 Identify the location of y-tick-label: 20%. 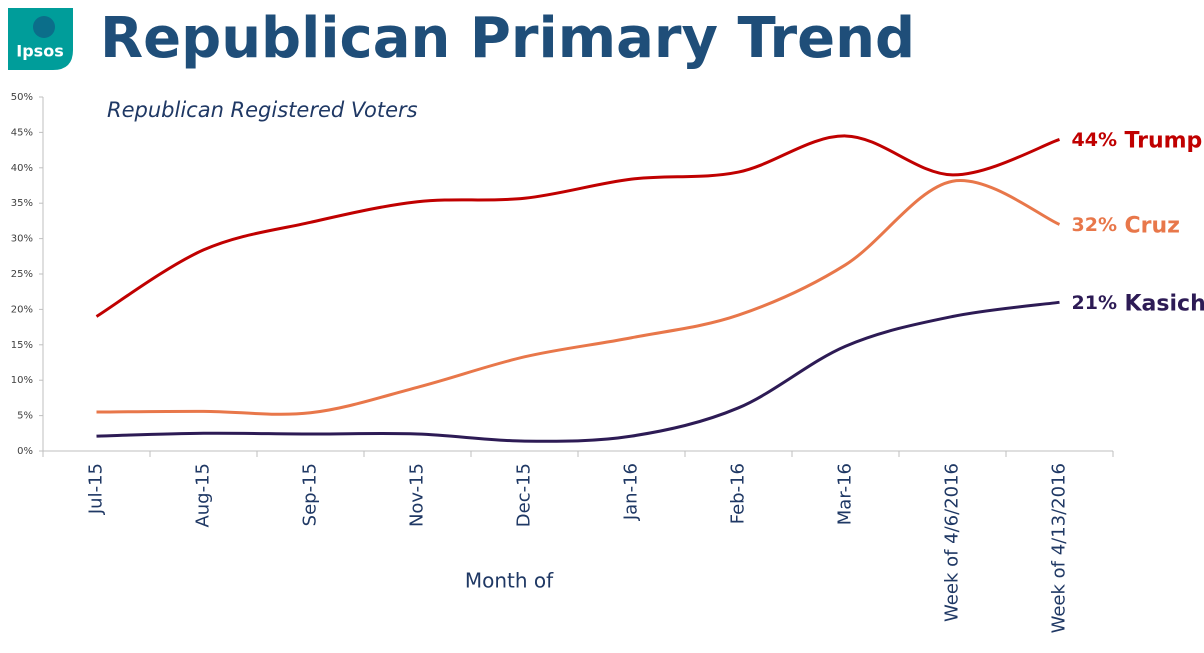
(22, 309).